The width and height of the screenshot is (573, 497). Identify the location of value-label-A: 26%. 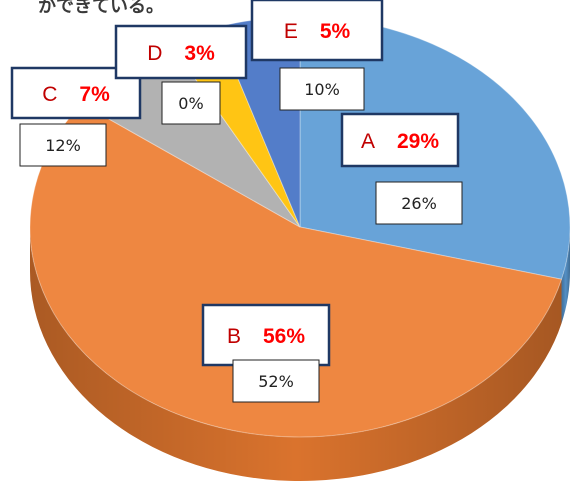
(419, 203).